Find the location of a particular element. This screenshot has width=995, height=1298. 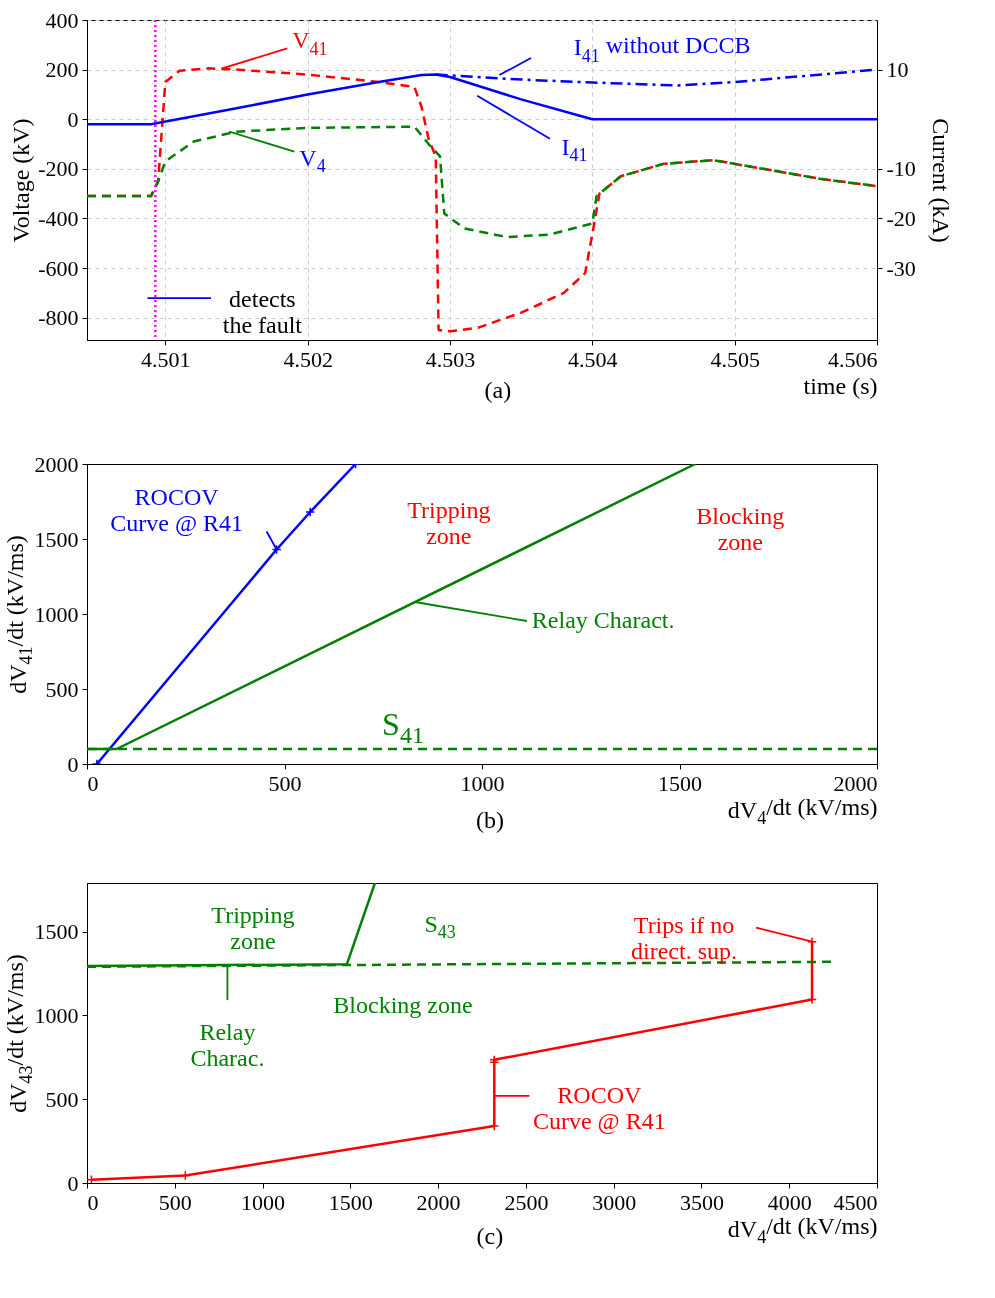

y-tick-label: -600 is located at coordinates (58, 268).